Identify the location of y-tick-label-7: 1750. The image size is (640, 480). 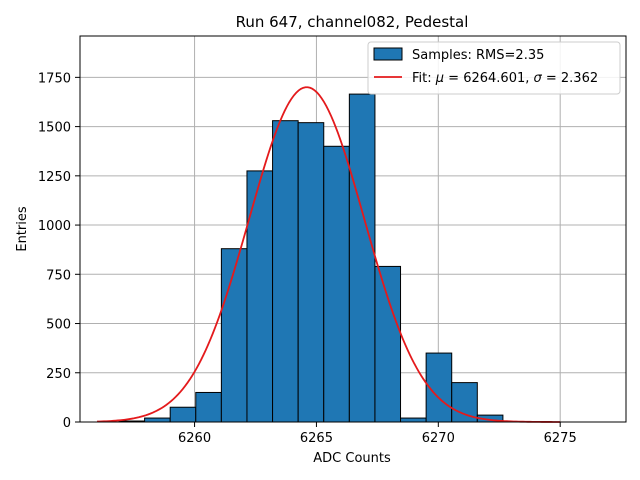
(54, 78).